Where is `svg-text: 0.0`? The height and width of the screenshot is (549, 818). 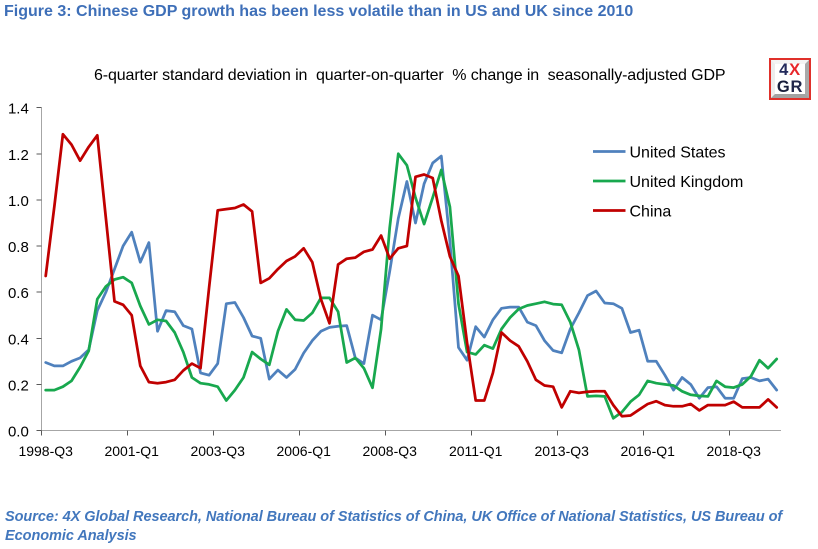
svg-text: 0.0 is located at coordinates (18, 432).